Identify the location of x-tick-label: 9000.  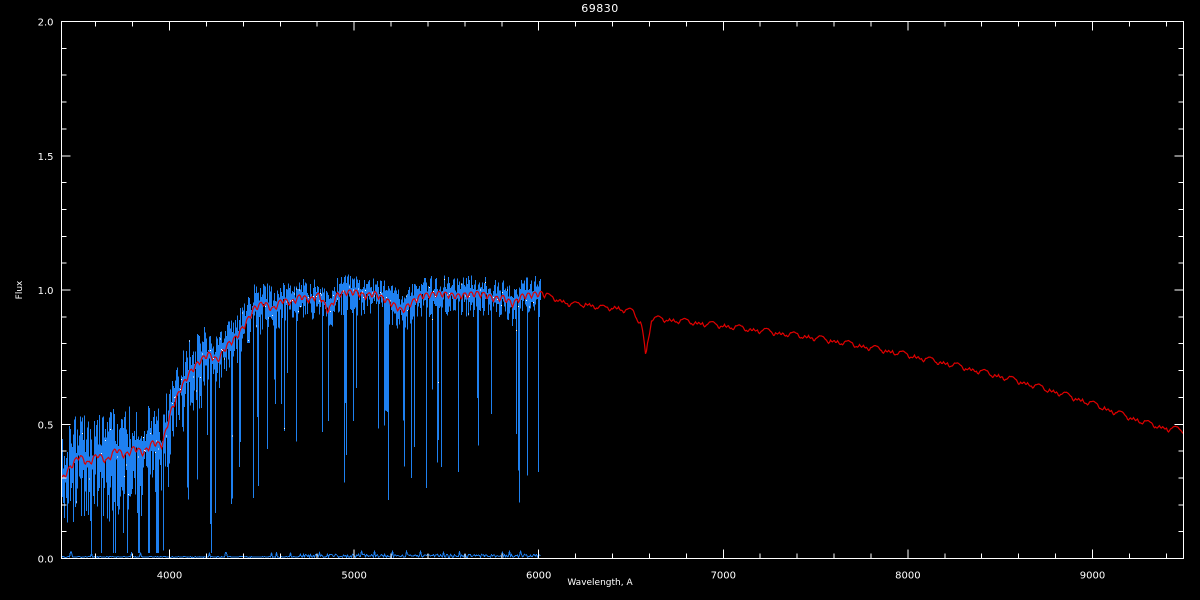
(1092, 576).